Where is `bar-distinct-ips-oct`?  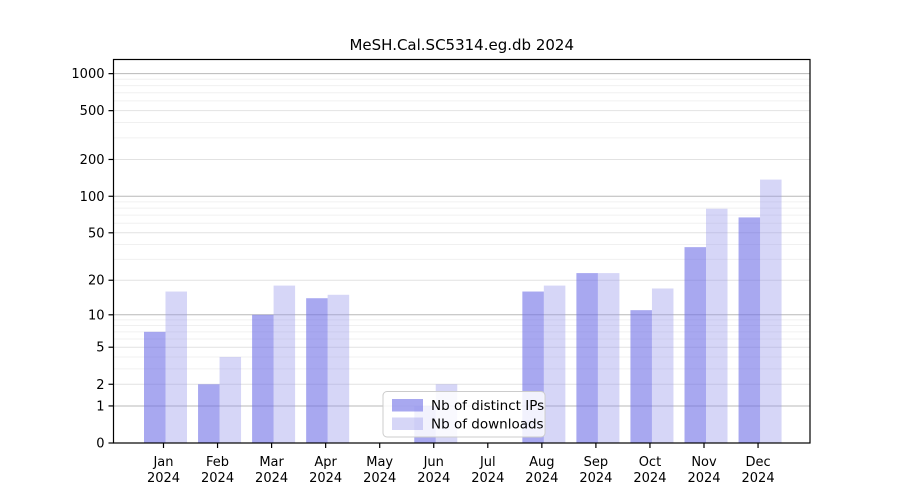 bar-distinct-ips-oct is located at coordinates (641, 376).